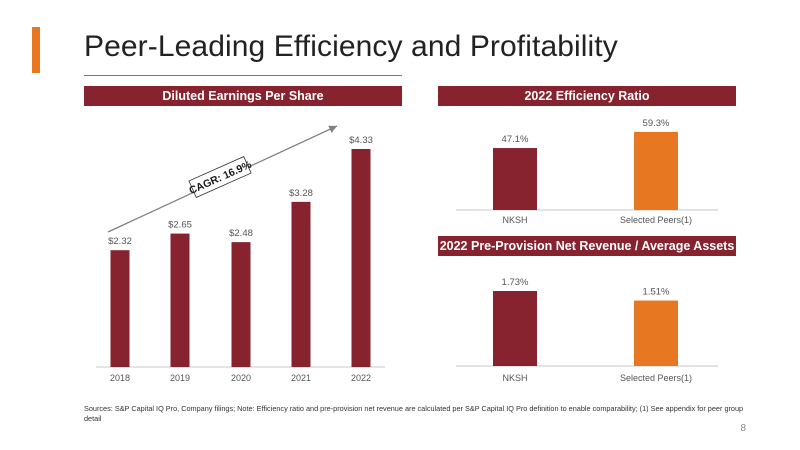 This screenshot has width=800, height=450. Describe the element at coordinates (361, 378) in the screenshot. I see `eps-tick-label: 2022` at that location.